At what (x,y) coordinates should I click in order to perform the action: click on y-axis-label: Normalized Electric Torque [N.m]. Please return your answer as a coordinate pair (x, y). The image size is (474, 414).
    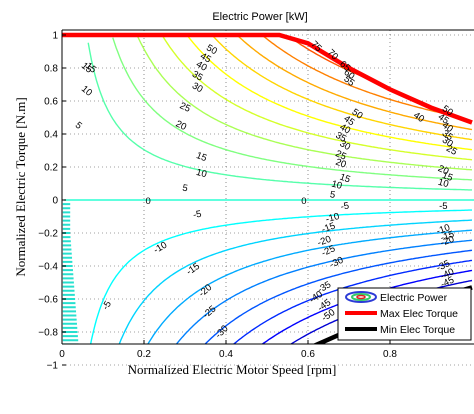
    Looking at the image, I should click on (20, 186).